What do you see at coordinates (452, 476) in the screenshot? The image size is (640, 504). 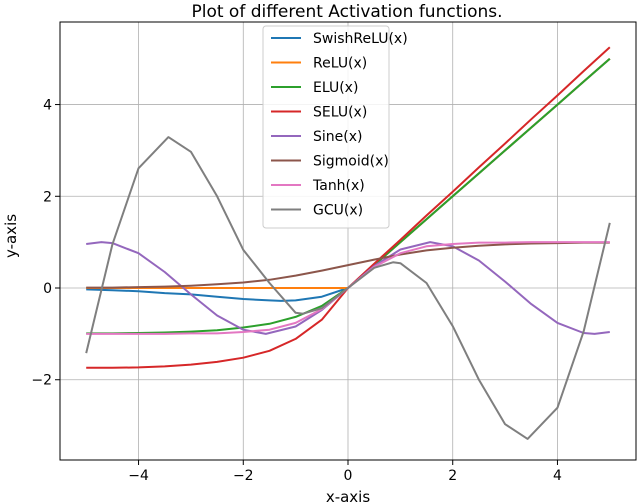 I see `x-tick-label: 2` at bounding box center [452, 476].